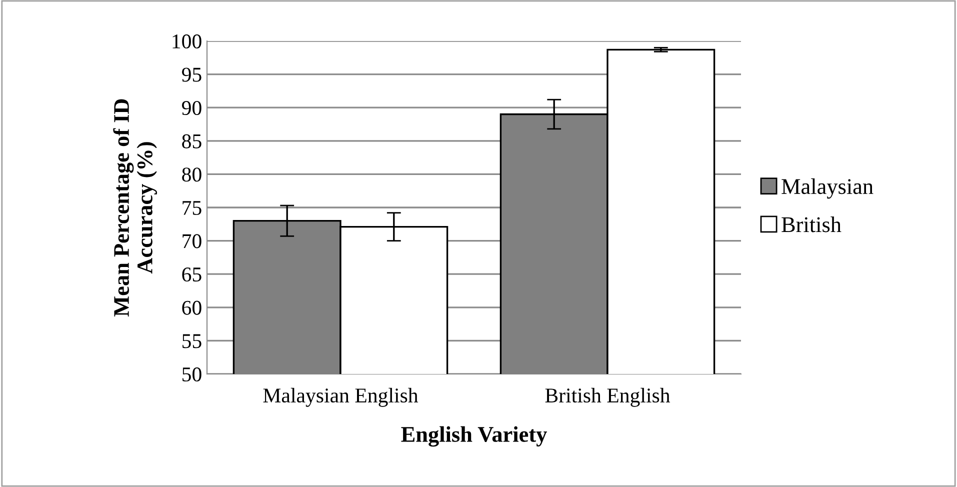  What do you see at coordinates (192, 241) in the screenshot?
I see `y-tick-label: 70` at bounding box center [192, 241].